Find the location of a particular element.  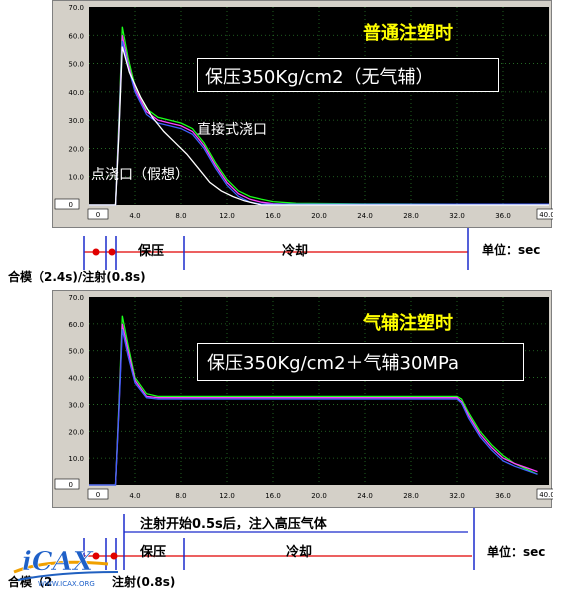

annotation-pin-gate: 点浇口（假想） is located at coordinates (140, 175).